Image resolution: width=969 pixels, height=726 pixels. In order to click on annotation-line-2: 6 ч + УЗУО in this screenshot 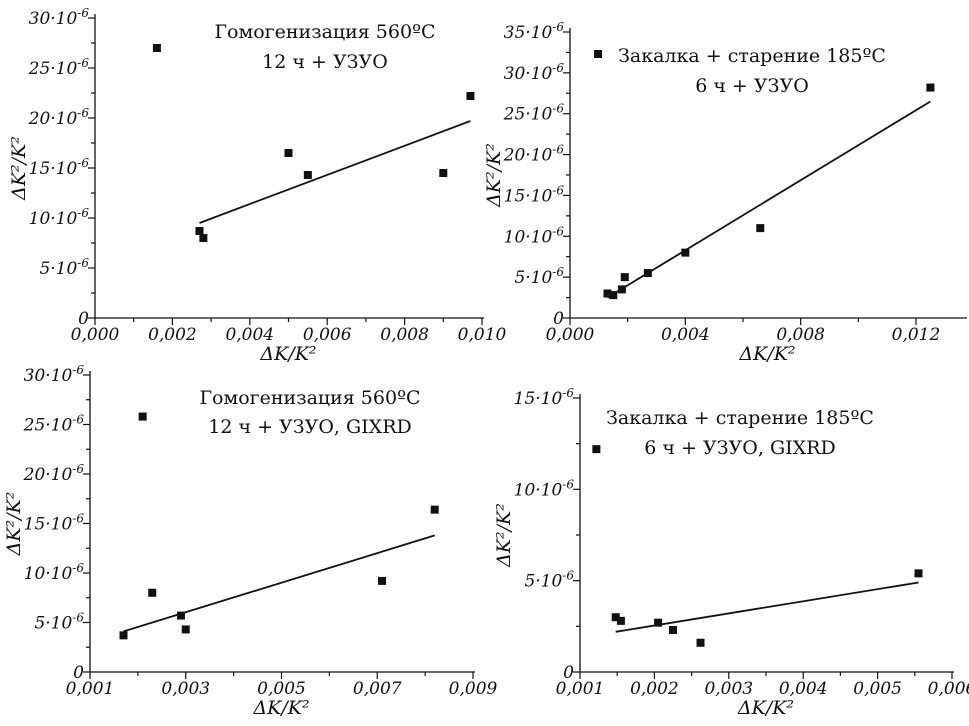, I will do `click(752, 86)`.